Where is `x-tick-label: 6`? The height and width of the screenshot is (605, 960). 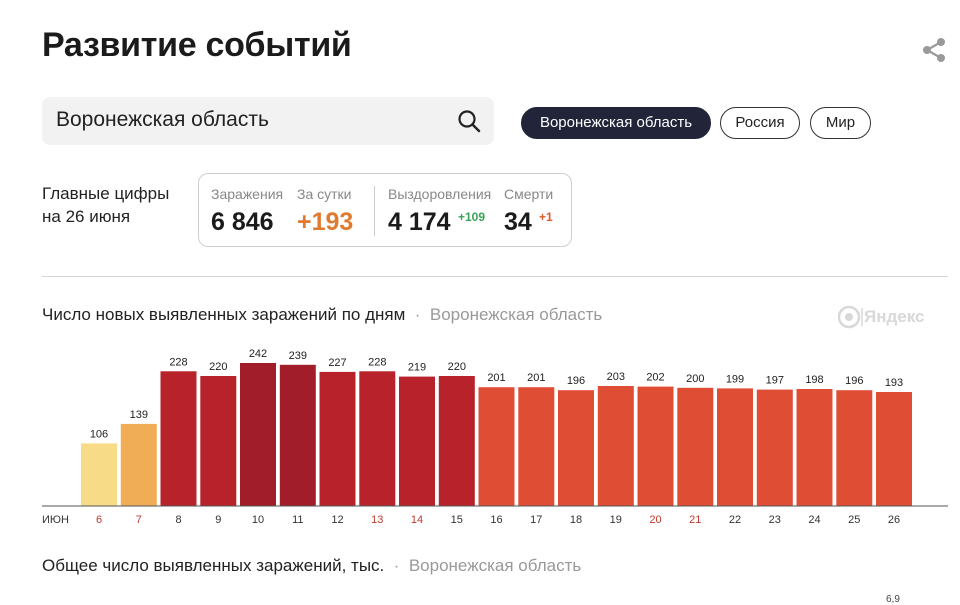 x-tick-label: 6 is located at coordinates (99, 520).